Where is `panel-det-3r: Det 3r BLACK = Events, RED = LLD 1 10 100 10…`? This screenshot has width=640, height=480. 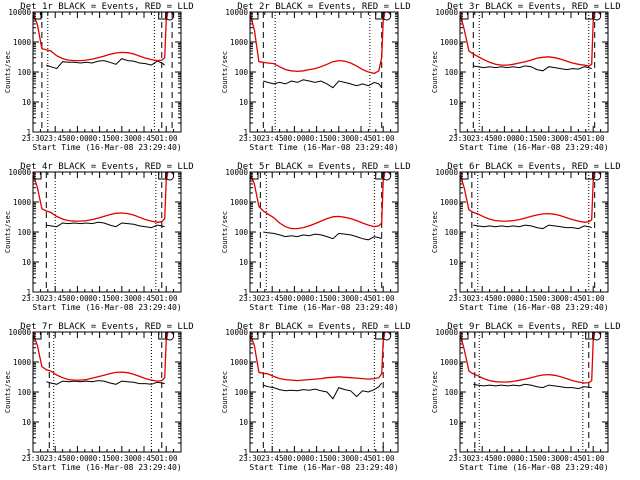
panel-det-3r: Det 3r BLACK = Events, RED = LLD 1 10 100 10… is located at coordinates (526, 77).